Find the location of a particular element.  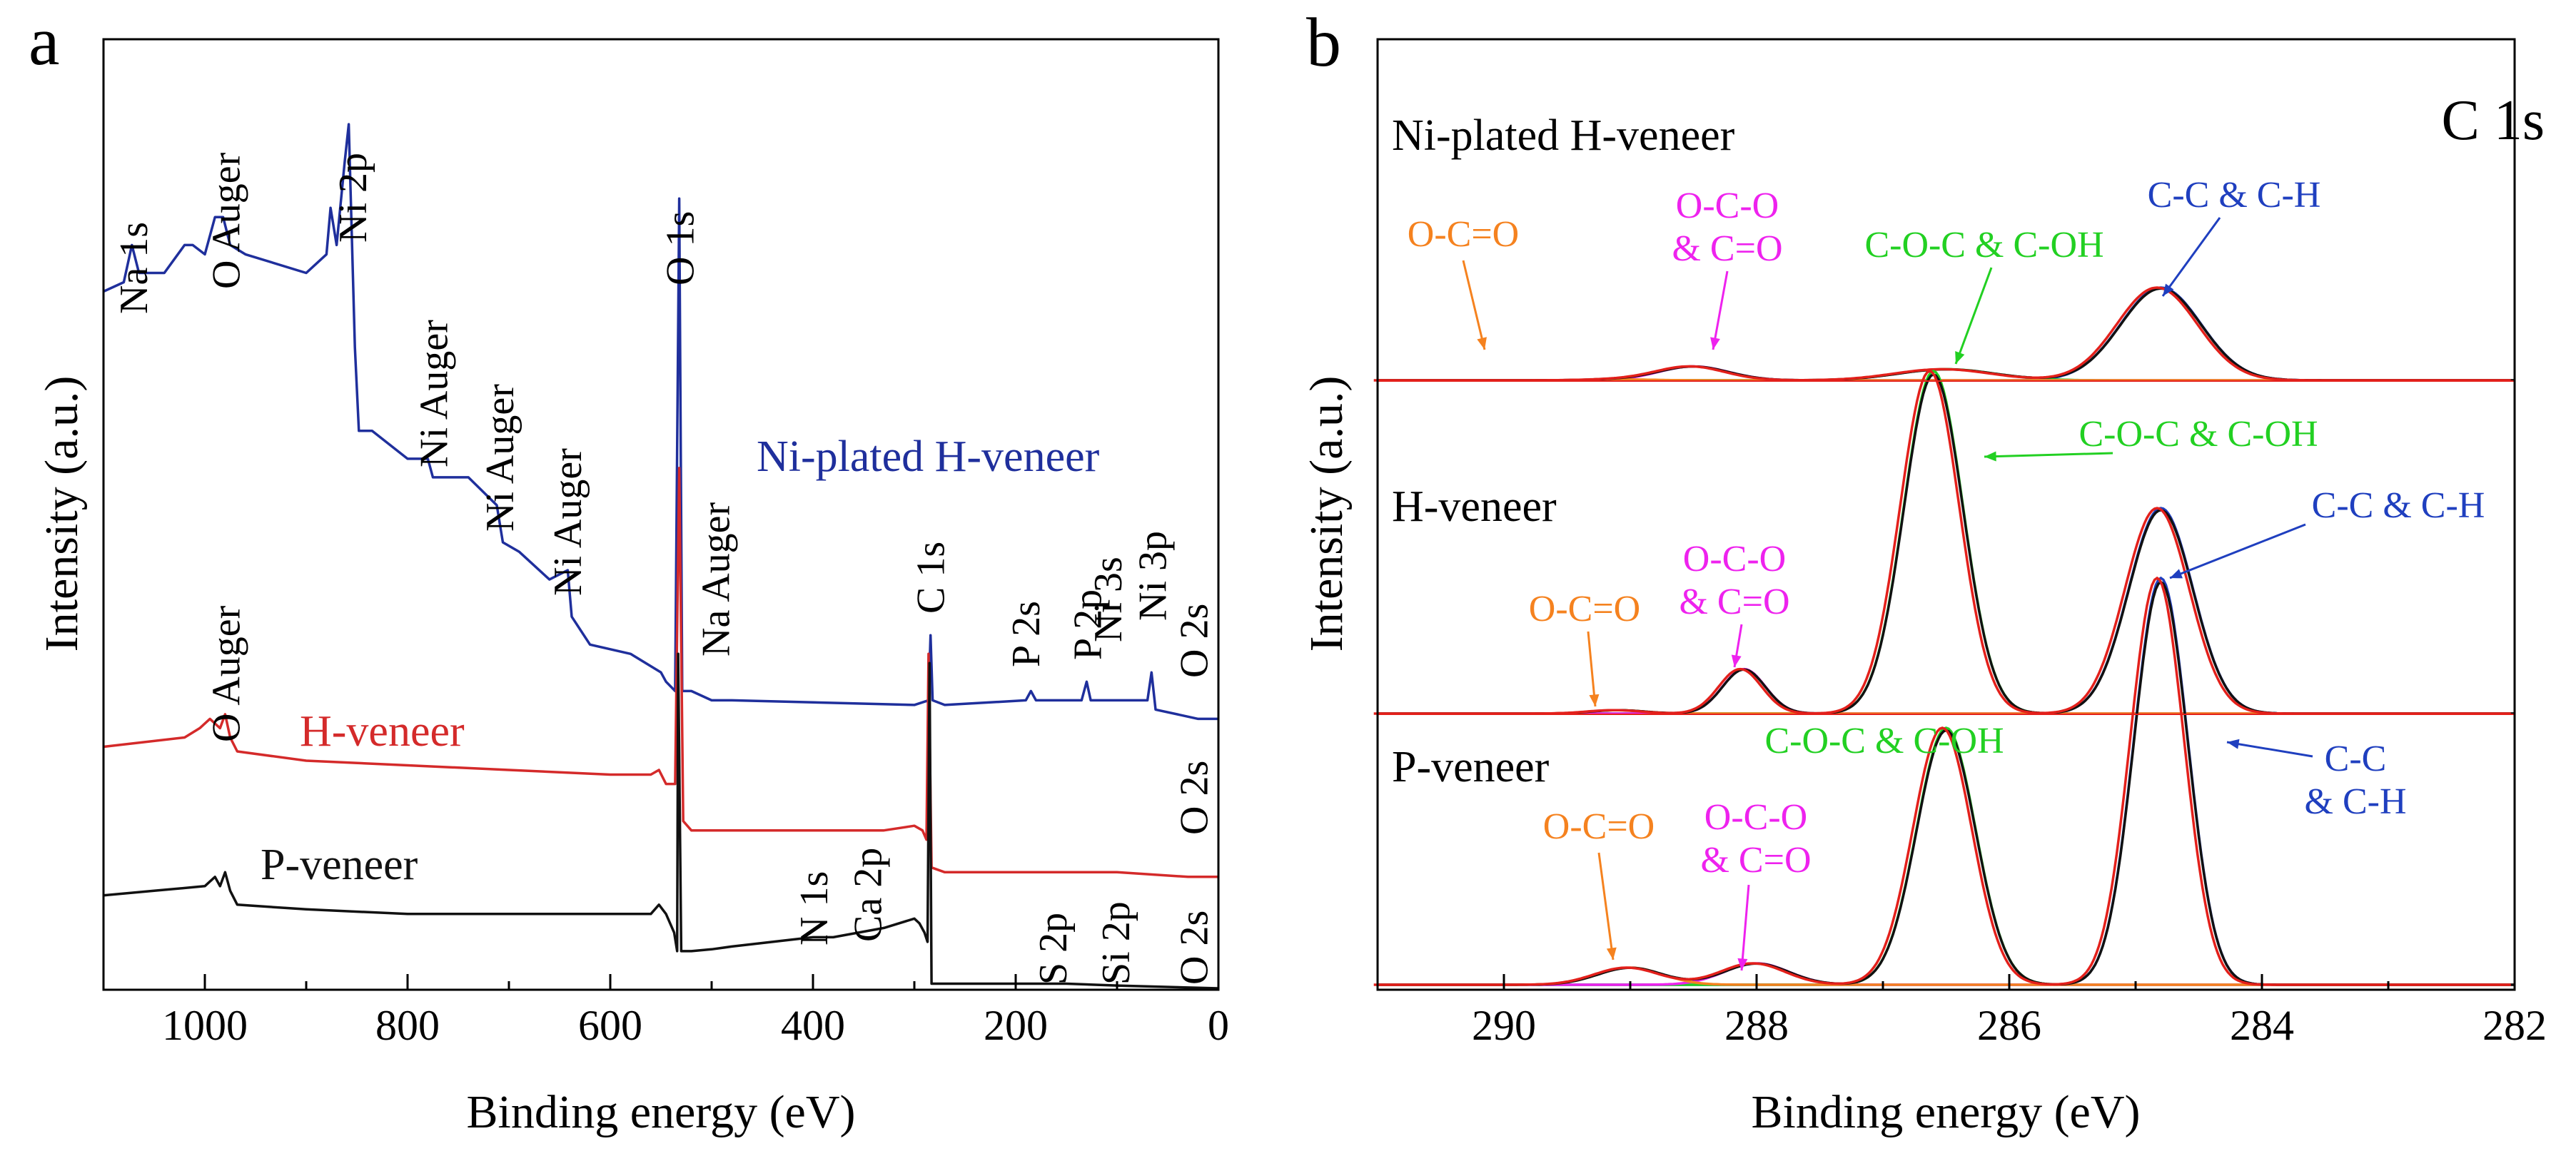

panel-b-name-h: H-veneer is located at coordinates (1474, 507).